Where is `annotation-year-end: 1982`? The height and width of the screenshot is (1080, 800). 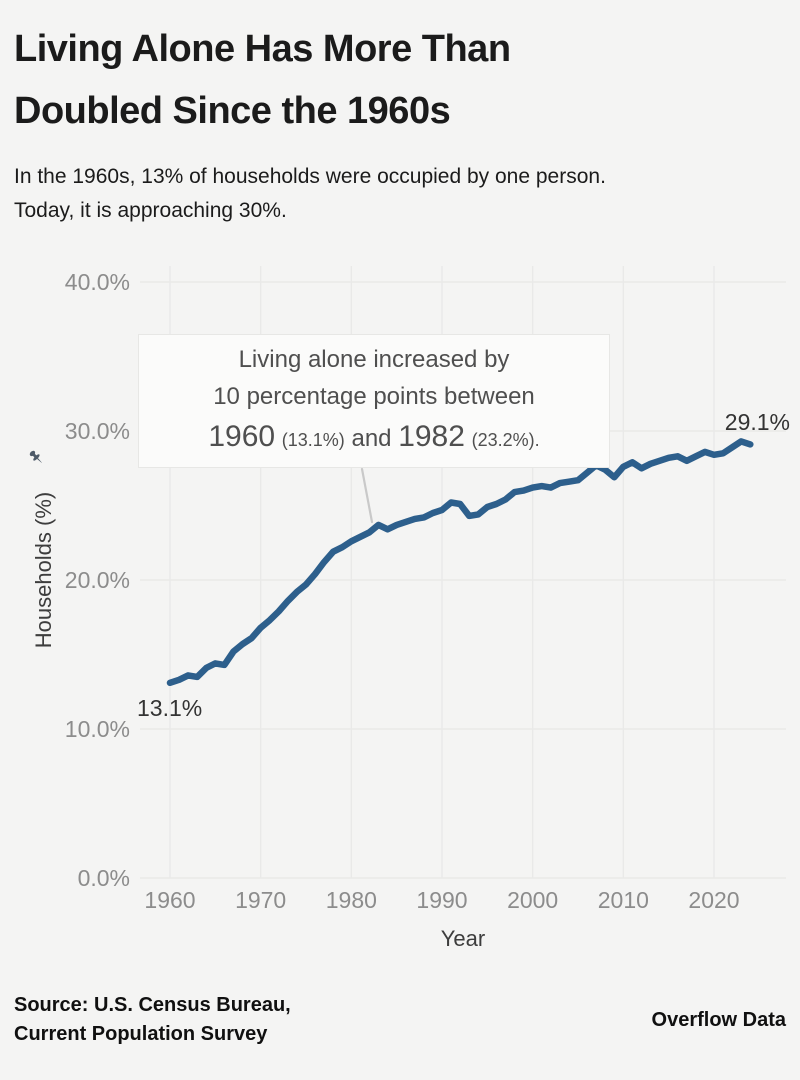 annotation-year-end: 1982 is located at coordinates (431, 436).